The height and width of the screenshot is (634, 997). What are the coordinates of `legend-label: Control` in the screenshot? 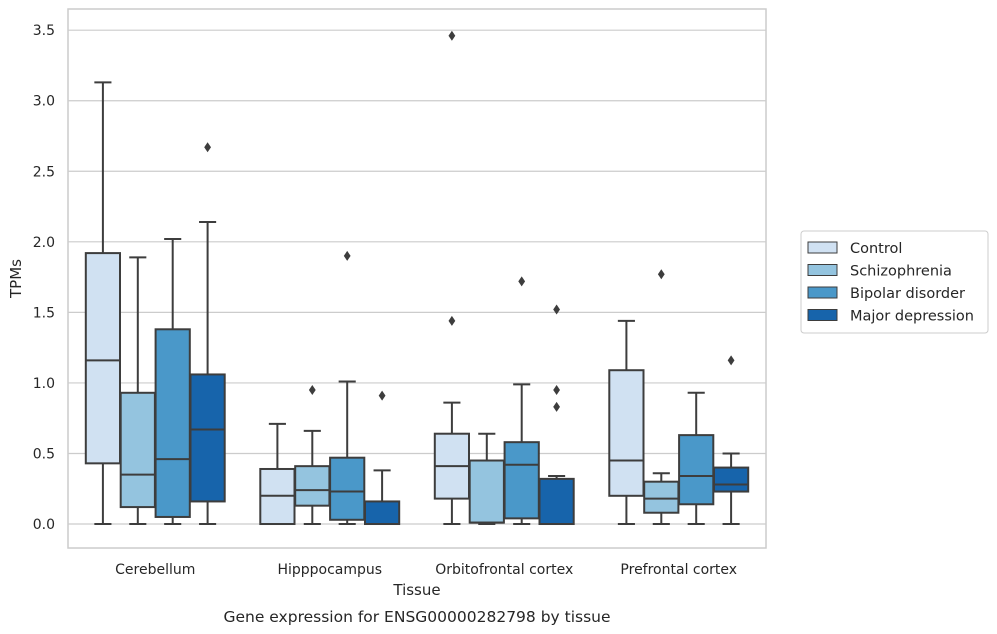 It's located at (876, 249).